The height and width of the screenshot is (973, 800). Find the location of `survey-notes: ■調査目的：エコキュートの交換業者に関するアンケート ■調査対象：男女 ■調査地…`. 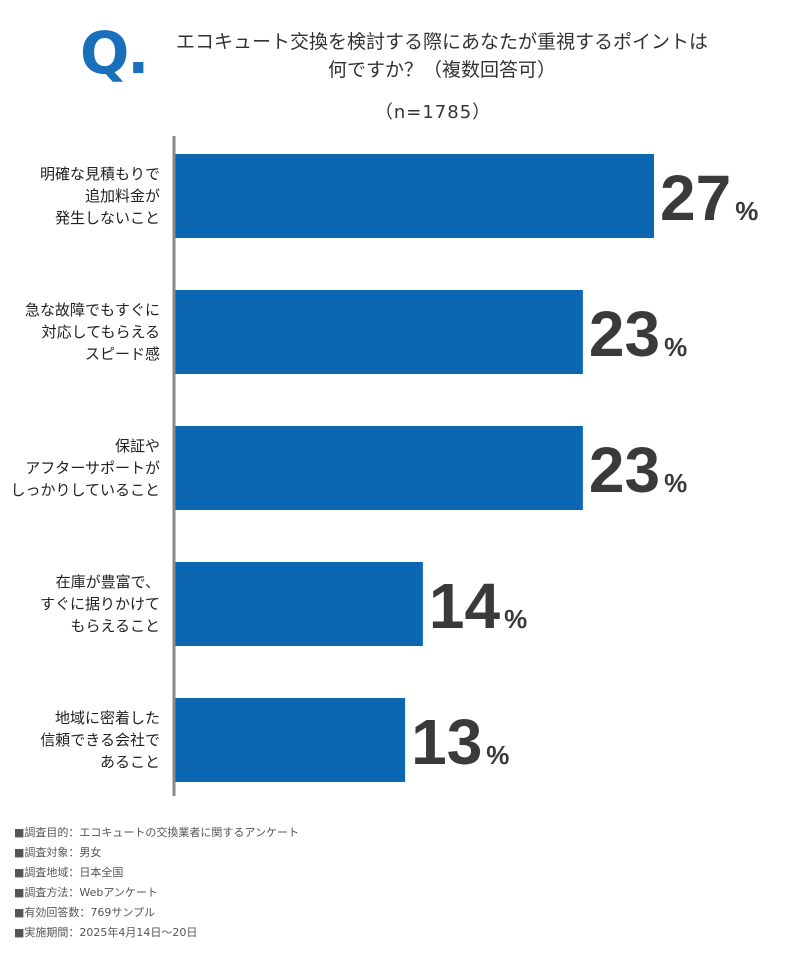

survey-notes: ■調査目的：エコキュートの交換業者に関するアンケート ■調査対象：男女 ■調査地… is located at coordinates (156, 883).